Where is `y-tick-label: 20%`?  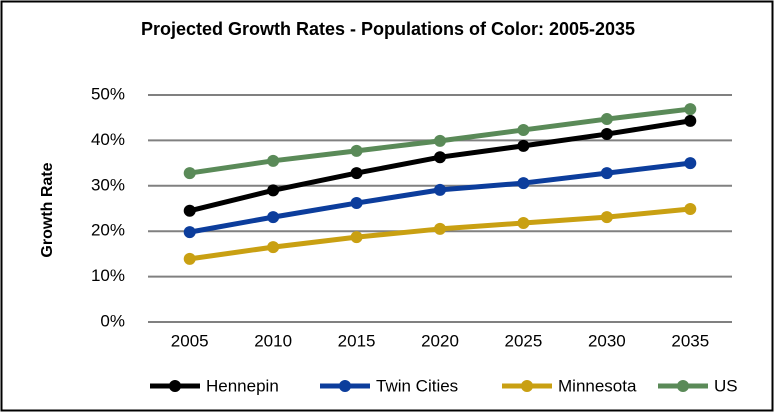 y-tick-label: 20% is located at coordinates (108, 230).